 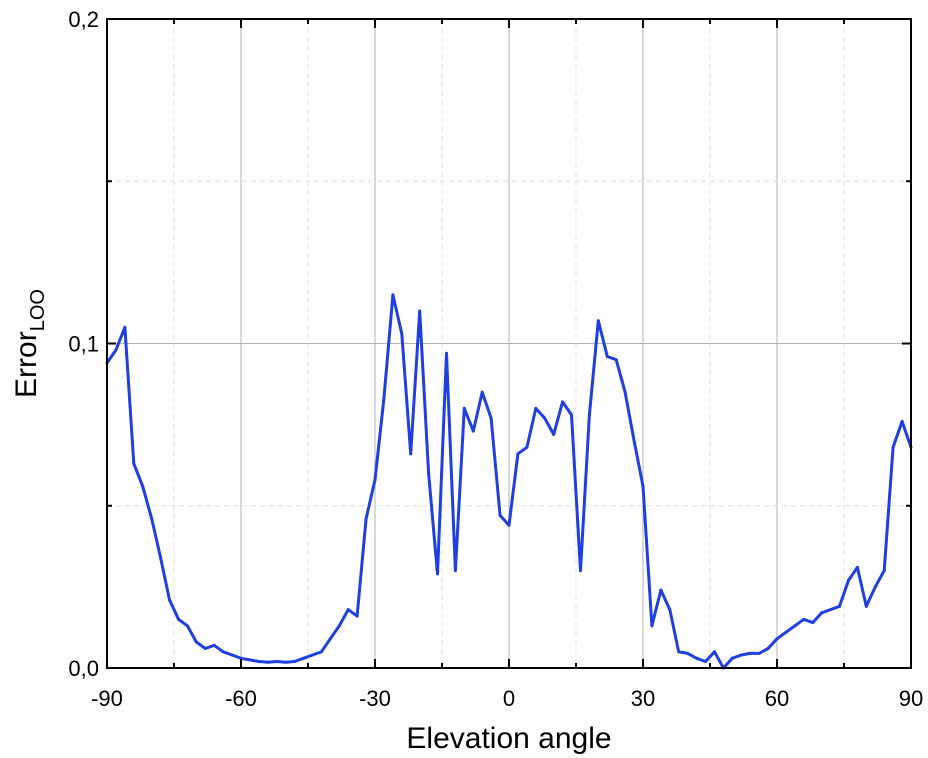 What do you see at coordinates (38, 310) in the screenshot?
I see `y-axis-title-subscript: LOO` at bounding box center [38, 310].